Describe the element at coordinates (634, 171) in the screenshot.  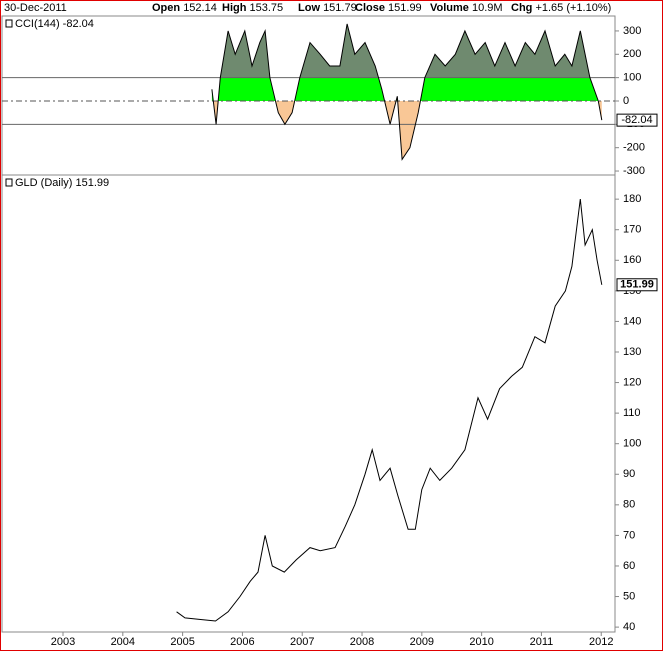
I see `y-tick-label: -300` at that location.